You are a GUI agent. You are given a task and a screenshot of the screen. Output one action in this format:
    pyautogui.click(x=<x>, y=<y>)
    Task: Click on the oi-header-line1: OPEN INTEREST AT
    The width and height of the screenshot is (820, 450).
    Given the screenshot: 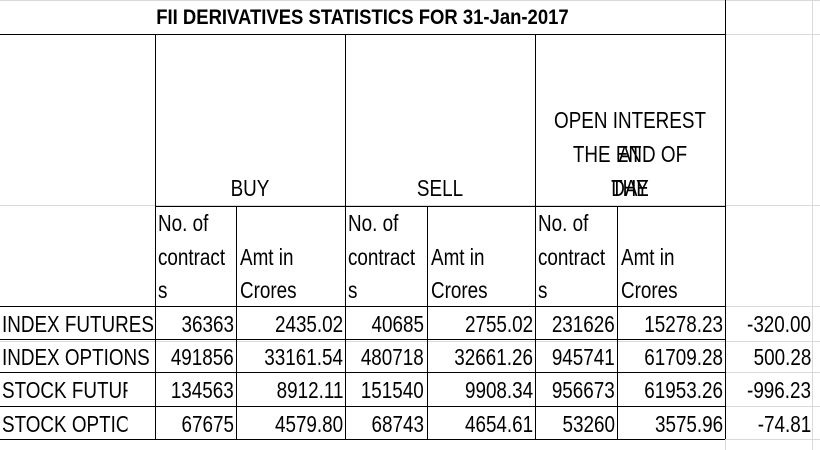 What is the action you would take?
    pyautogui.click(x=630, y=137)
    